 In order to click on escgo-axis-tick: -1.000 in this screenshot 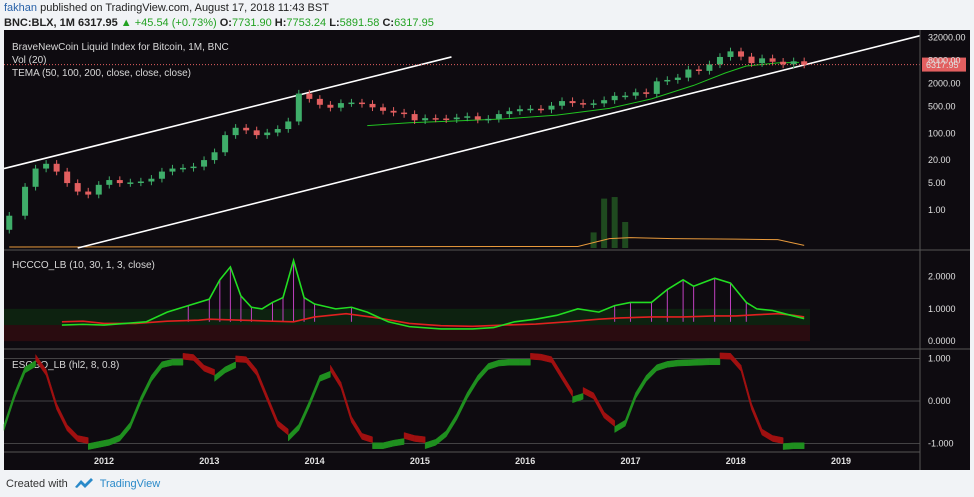, I will do `click(941, 444)`.